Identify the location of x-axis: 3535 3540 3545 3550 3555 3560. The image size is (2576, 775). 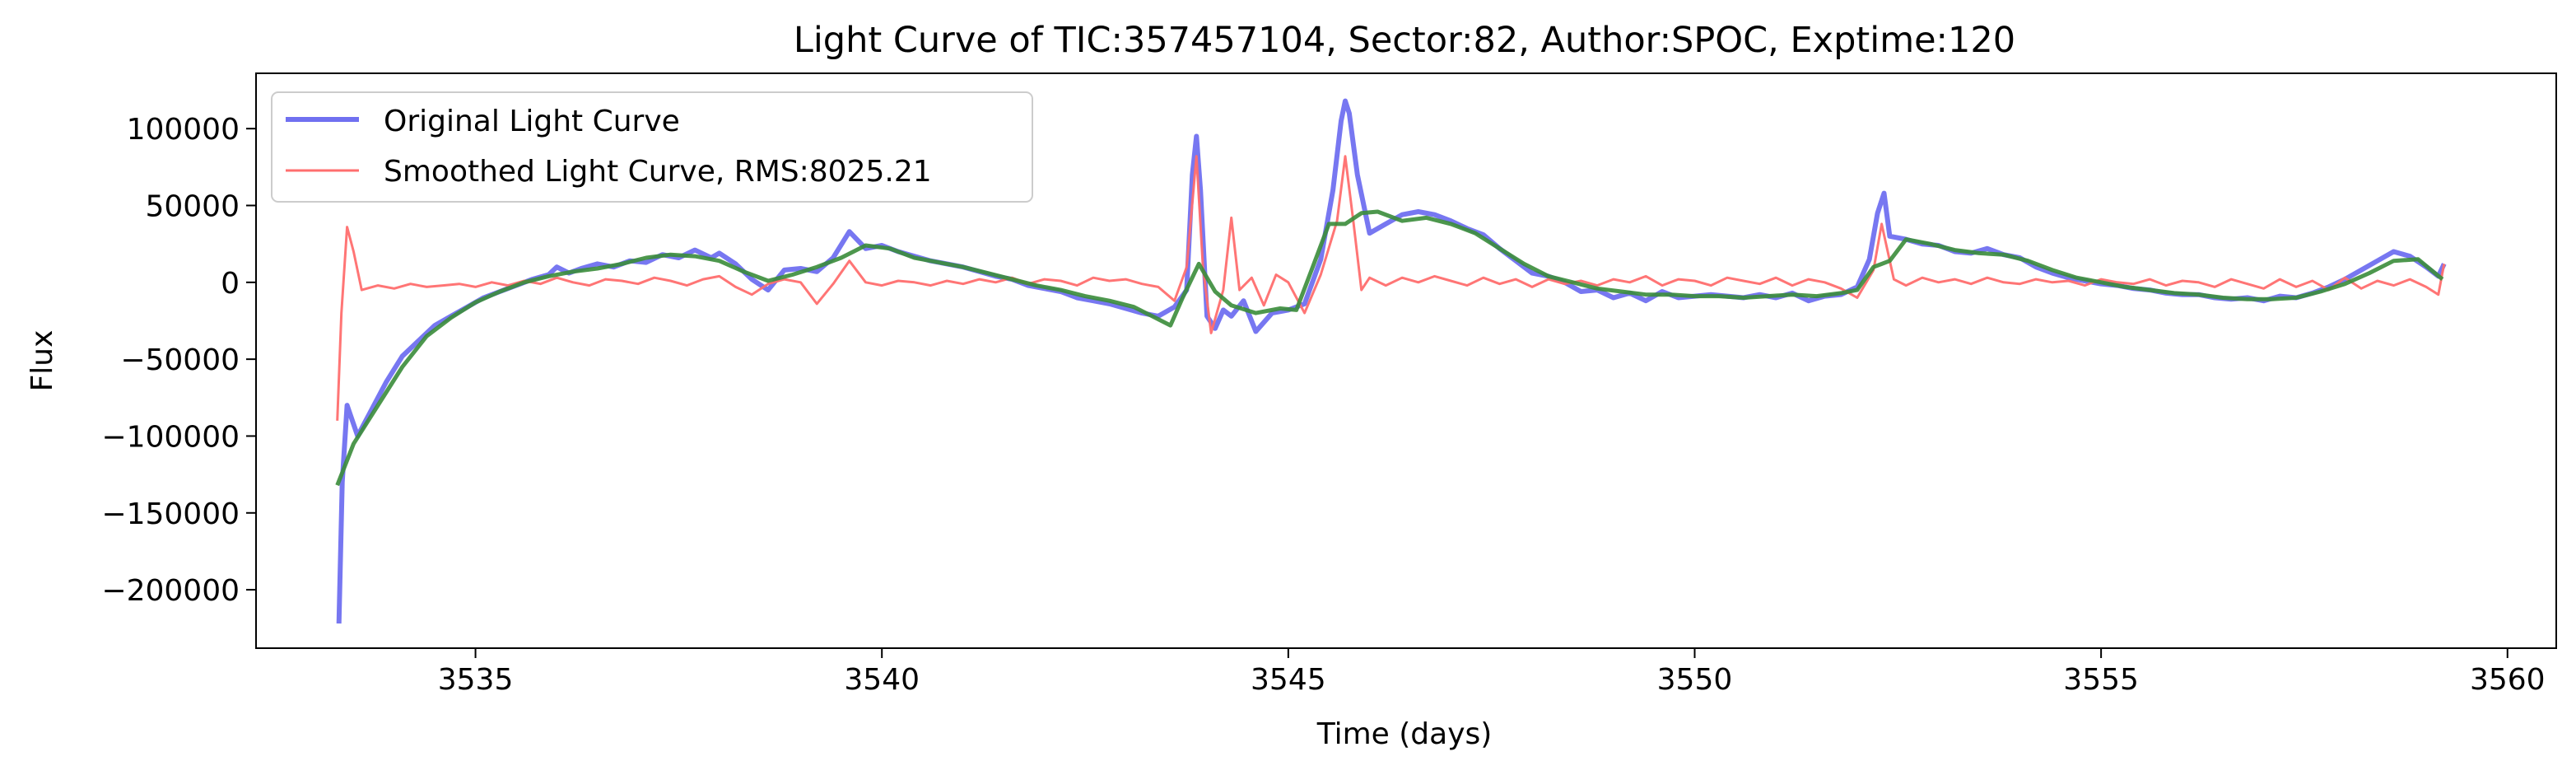
(1492, 672).